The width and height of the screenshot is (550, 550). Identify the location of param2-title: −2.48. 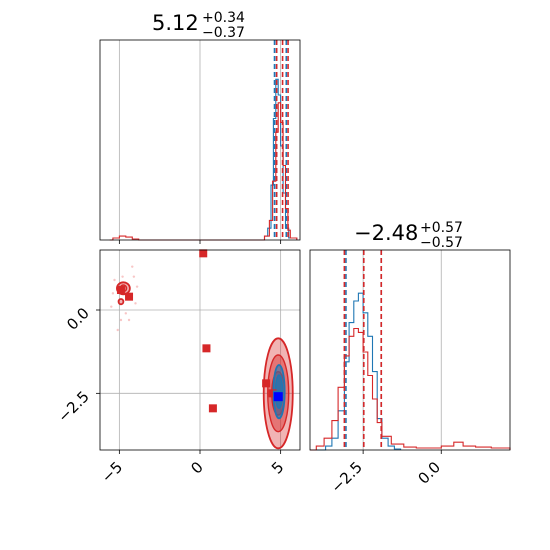
(386, 233).